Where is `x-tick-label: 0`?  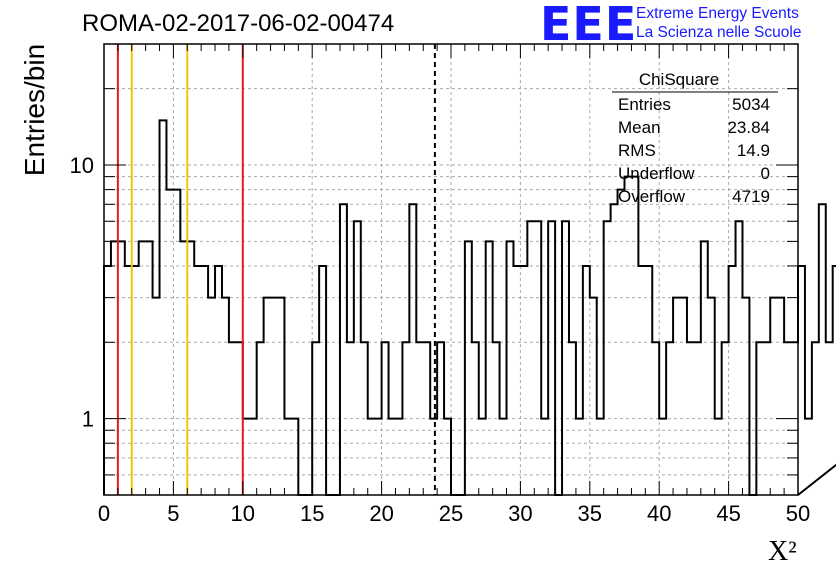
x-tick-label: 0 is located at coordinates (104, 513).